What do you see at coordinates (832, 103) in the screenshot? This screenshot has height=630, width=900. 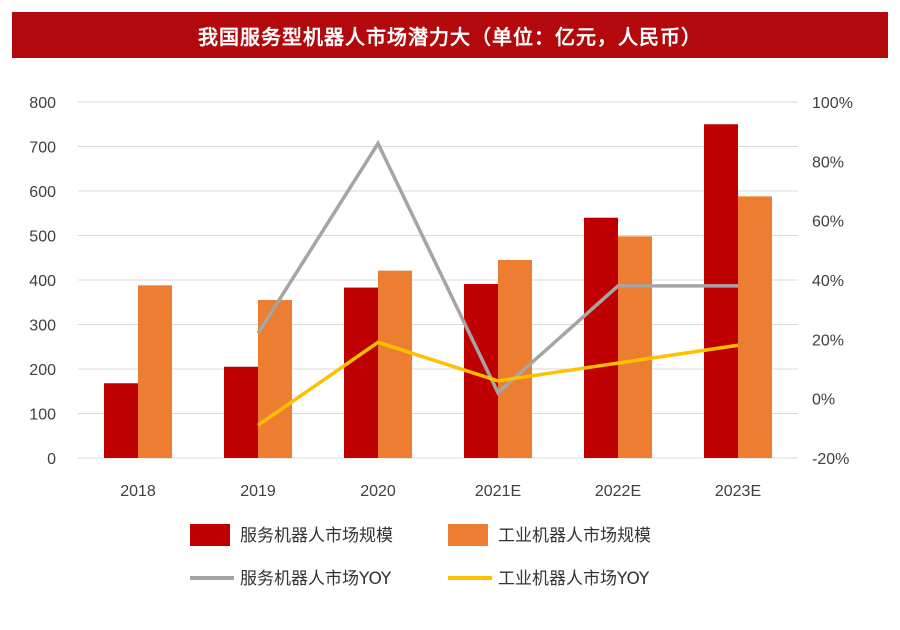 I see `right-tick-label: 100%` at bounding box center [832, 103].